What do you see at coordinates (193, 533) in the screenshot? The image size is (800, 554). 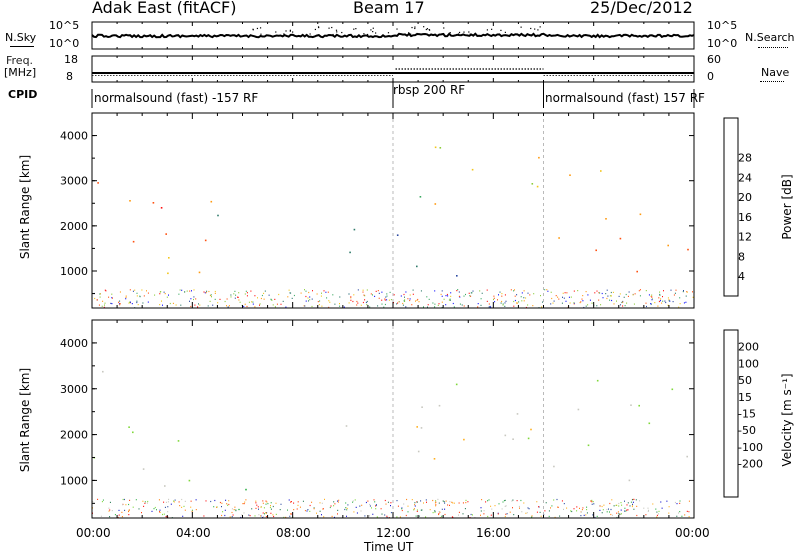 I see `xtick-1: 04:00` at bounding box center [193, 533].